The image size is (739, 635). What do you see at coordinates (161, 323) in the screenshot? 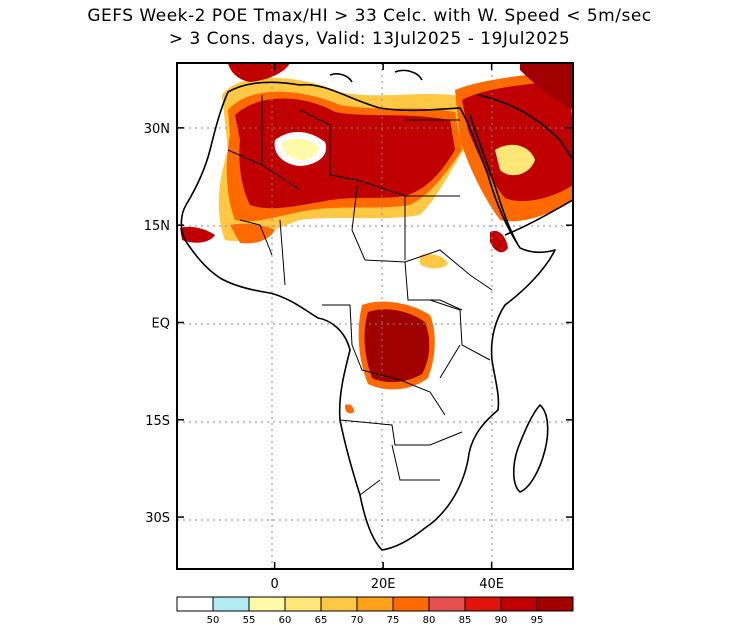
I see `lat-tick-label: EQ` at bounding box center [161, 323].